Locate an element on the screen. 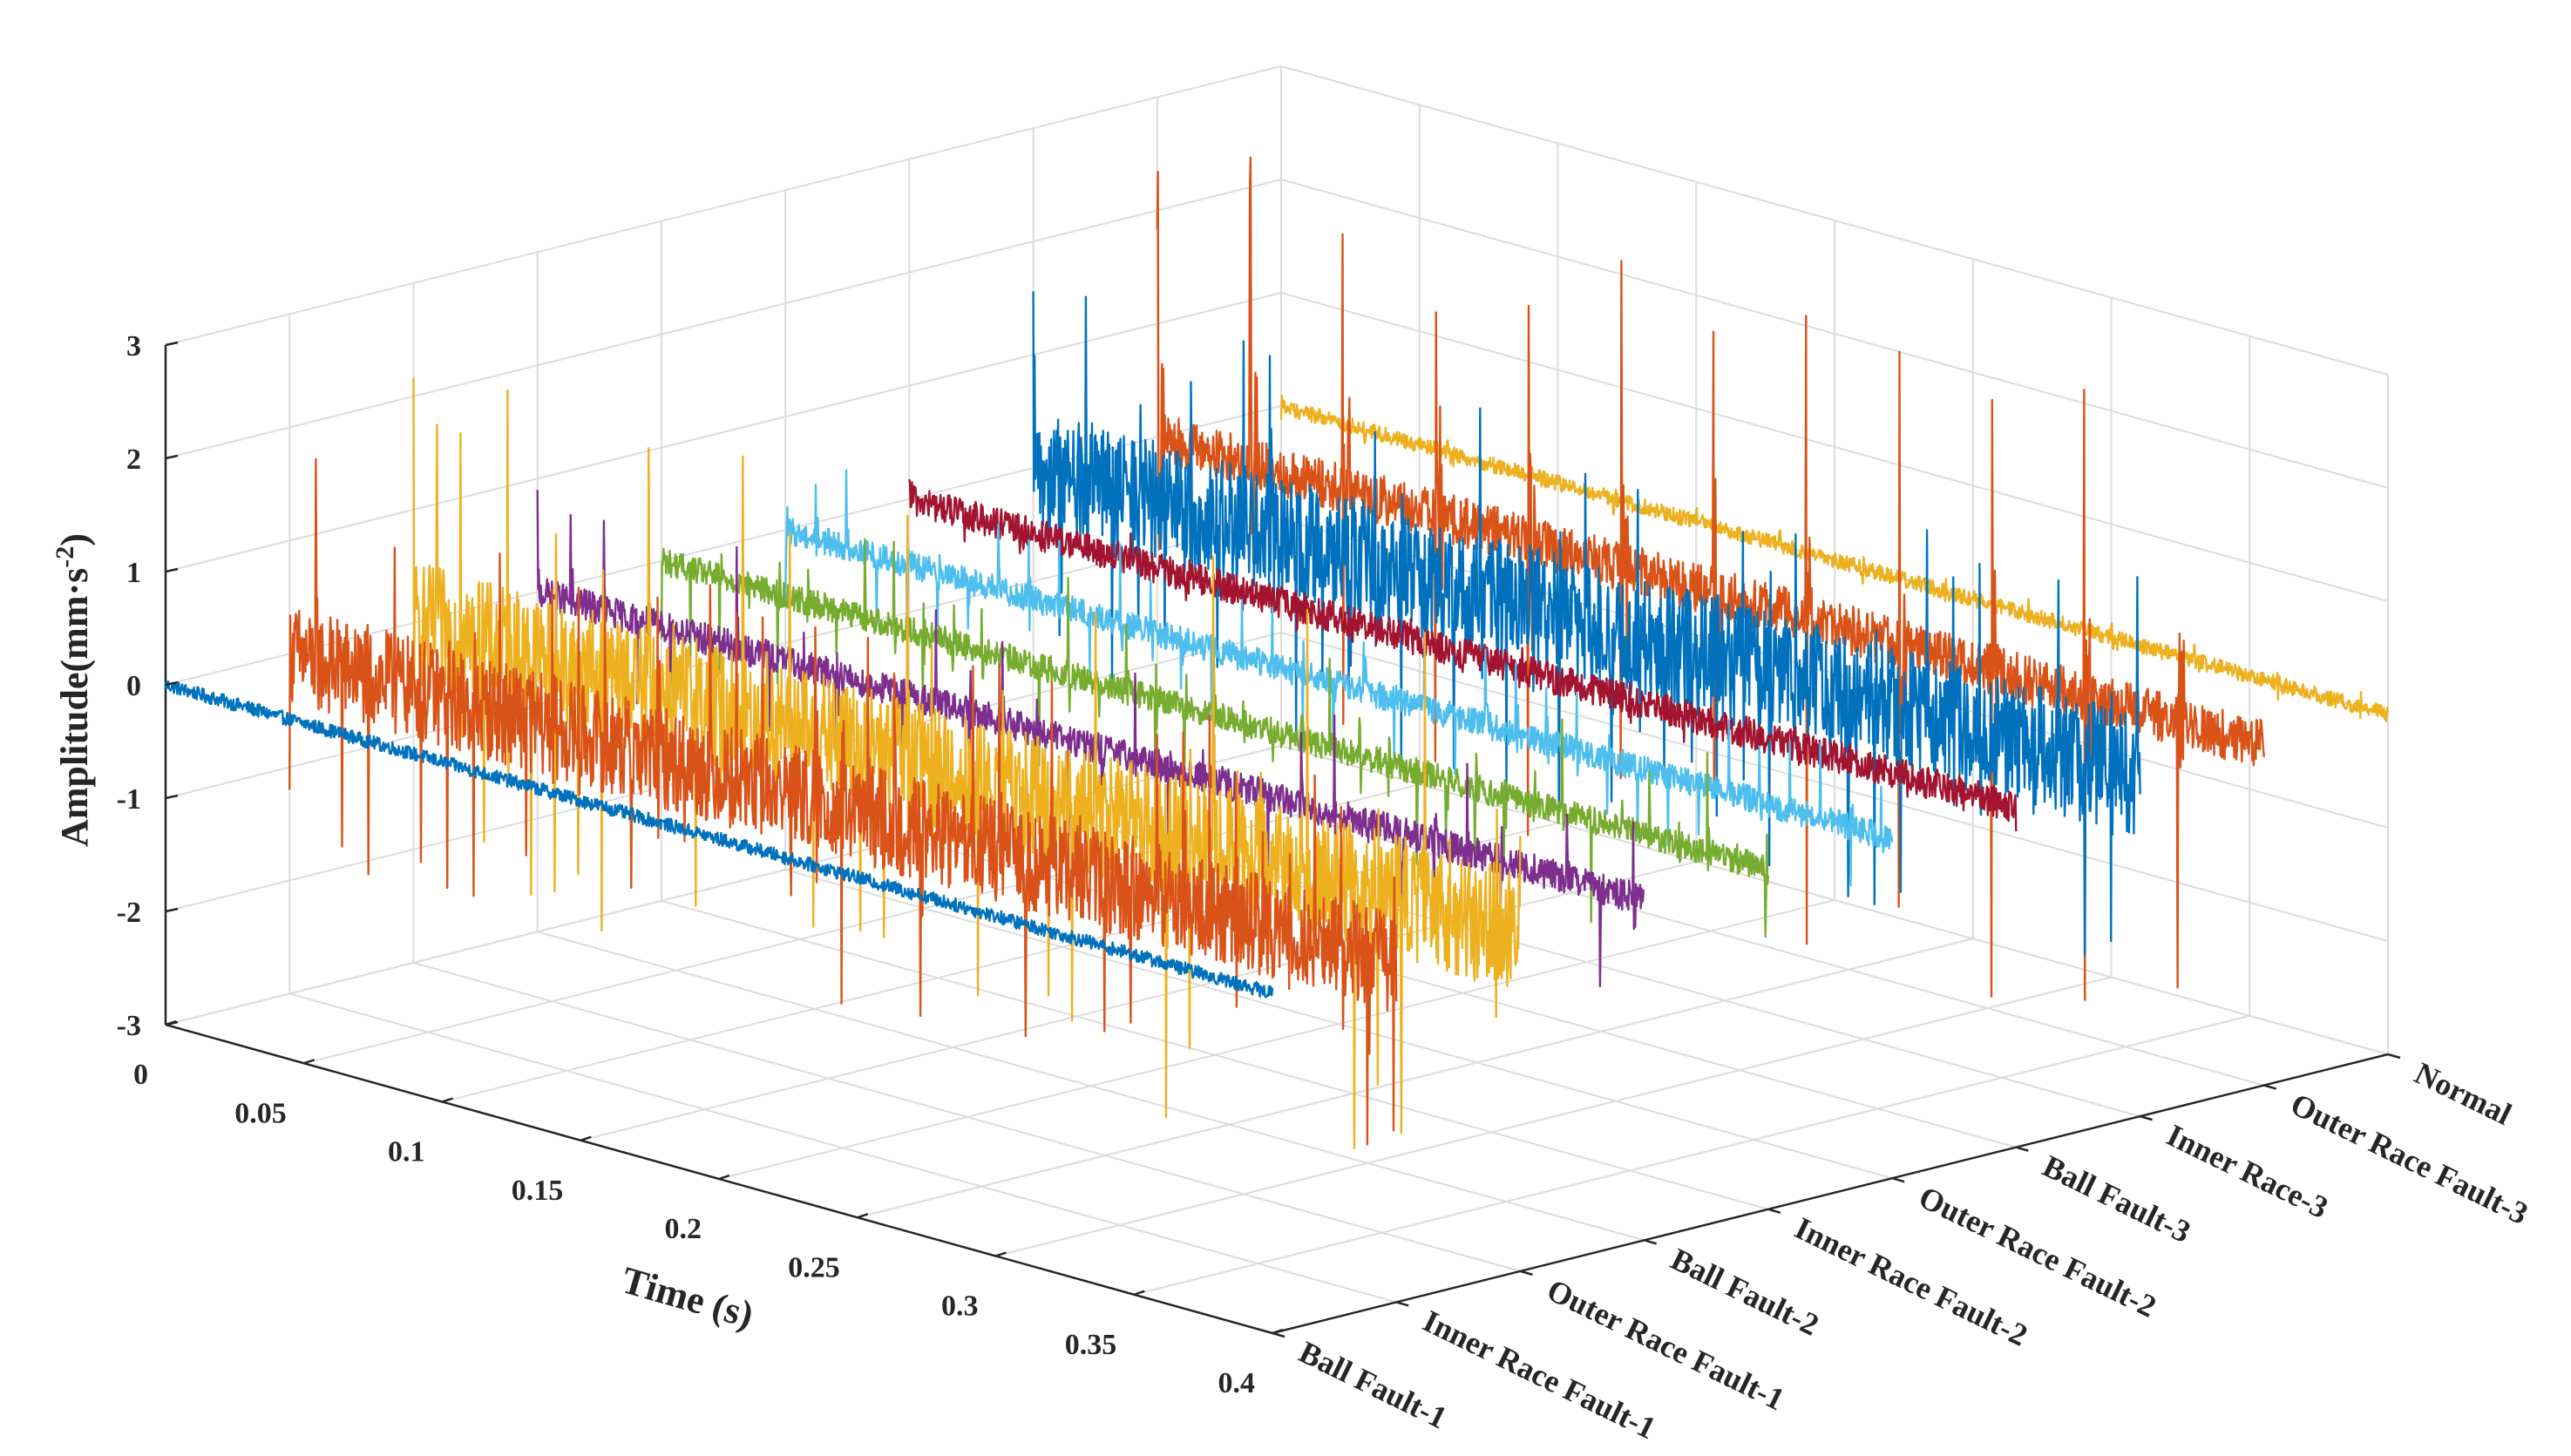 This screenshot has height=1456, width=2571. x-tick-label: 0.4 is located at coordinates (1237, 1383).